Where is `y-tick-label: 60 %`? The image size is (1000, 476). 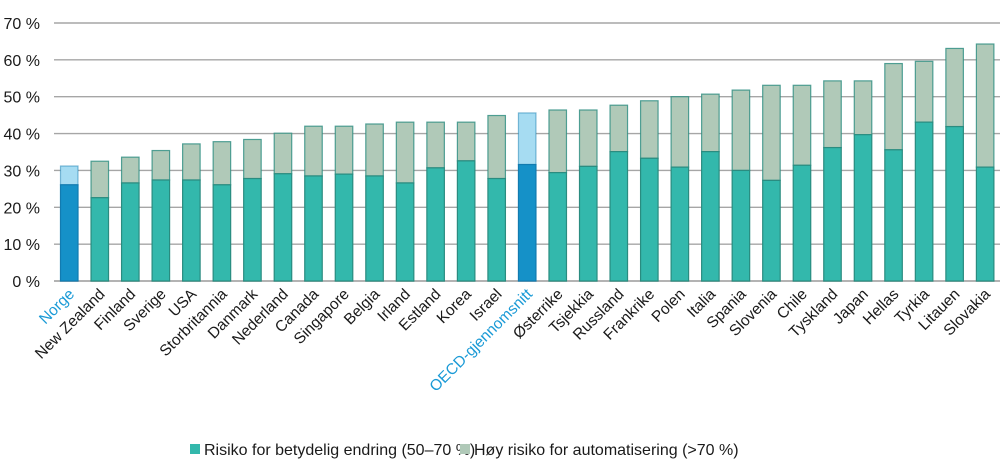 y-tick-label: 60 % is located at coordinates (22, 61).